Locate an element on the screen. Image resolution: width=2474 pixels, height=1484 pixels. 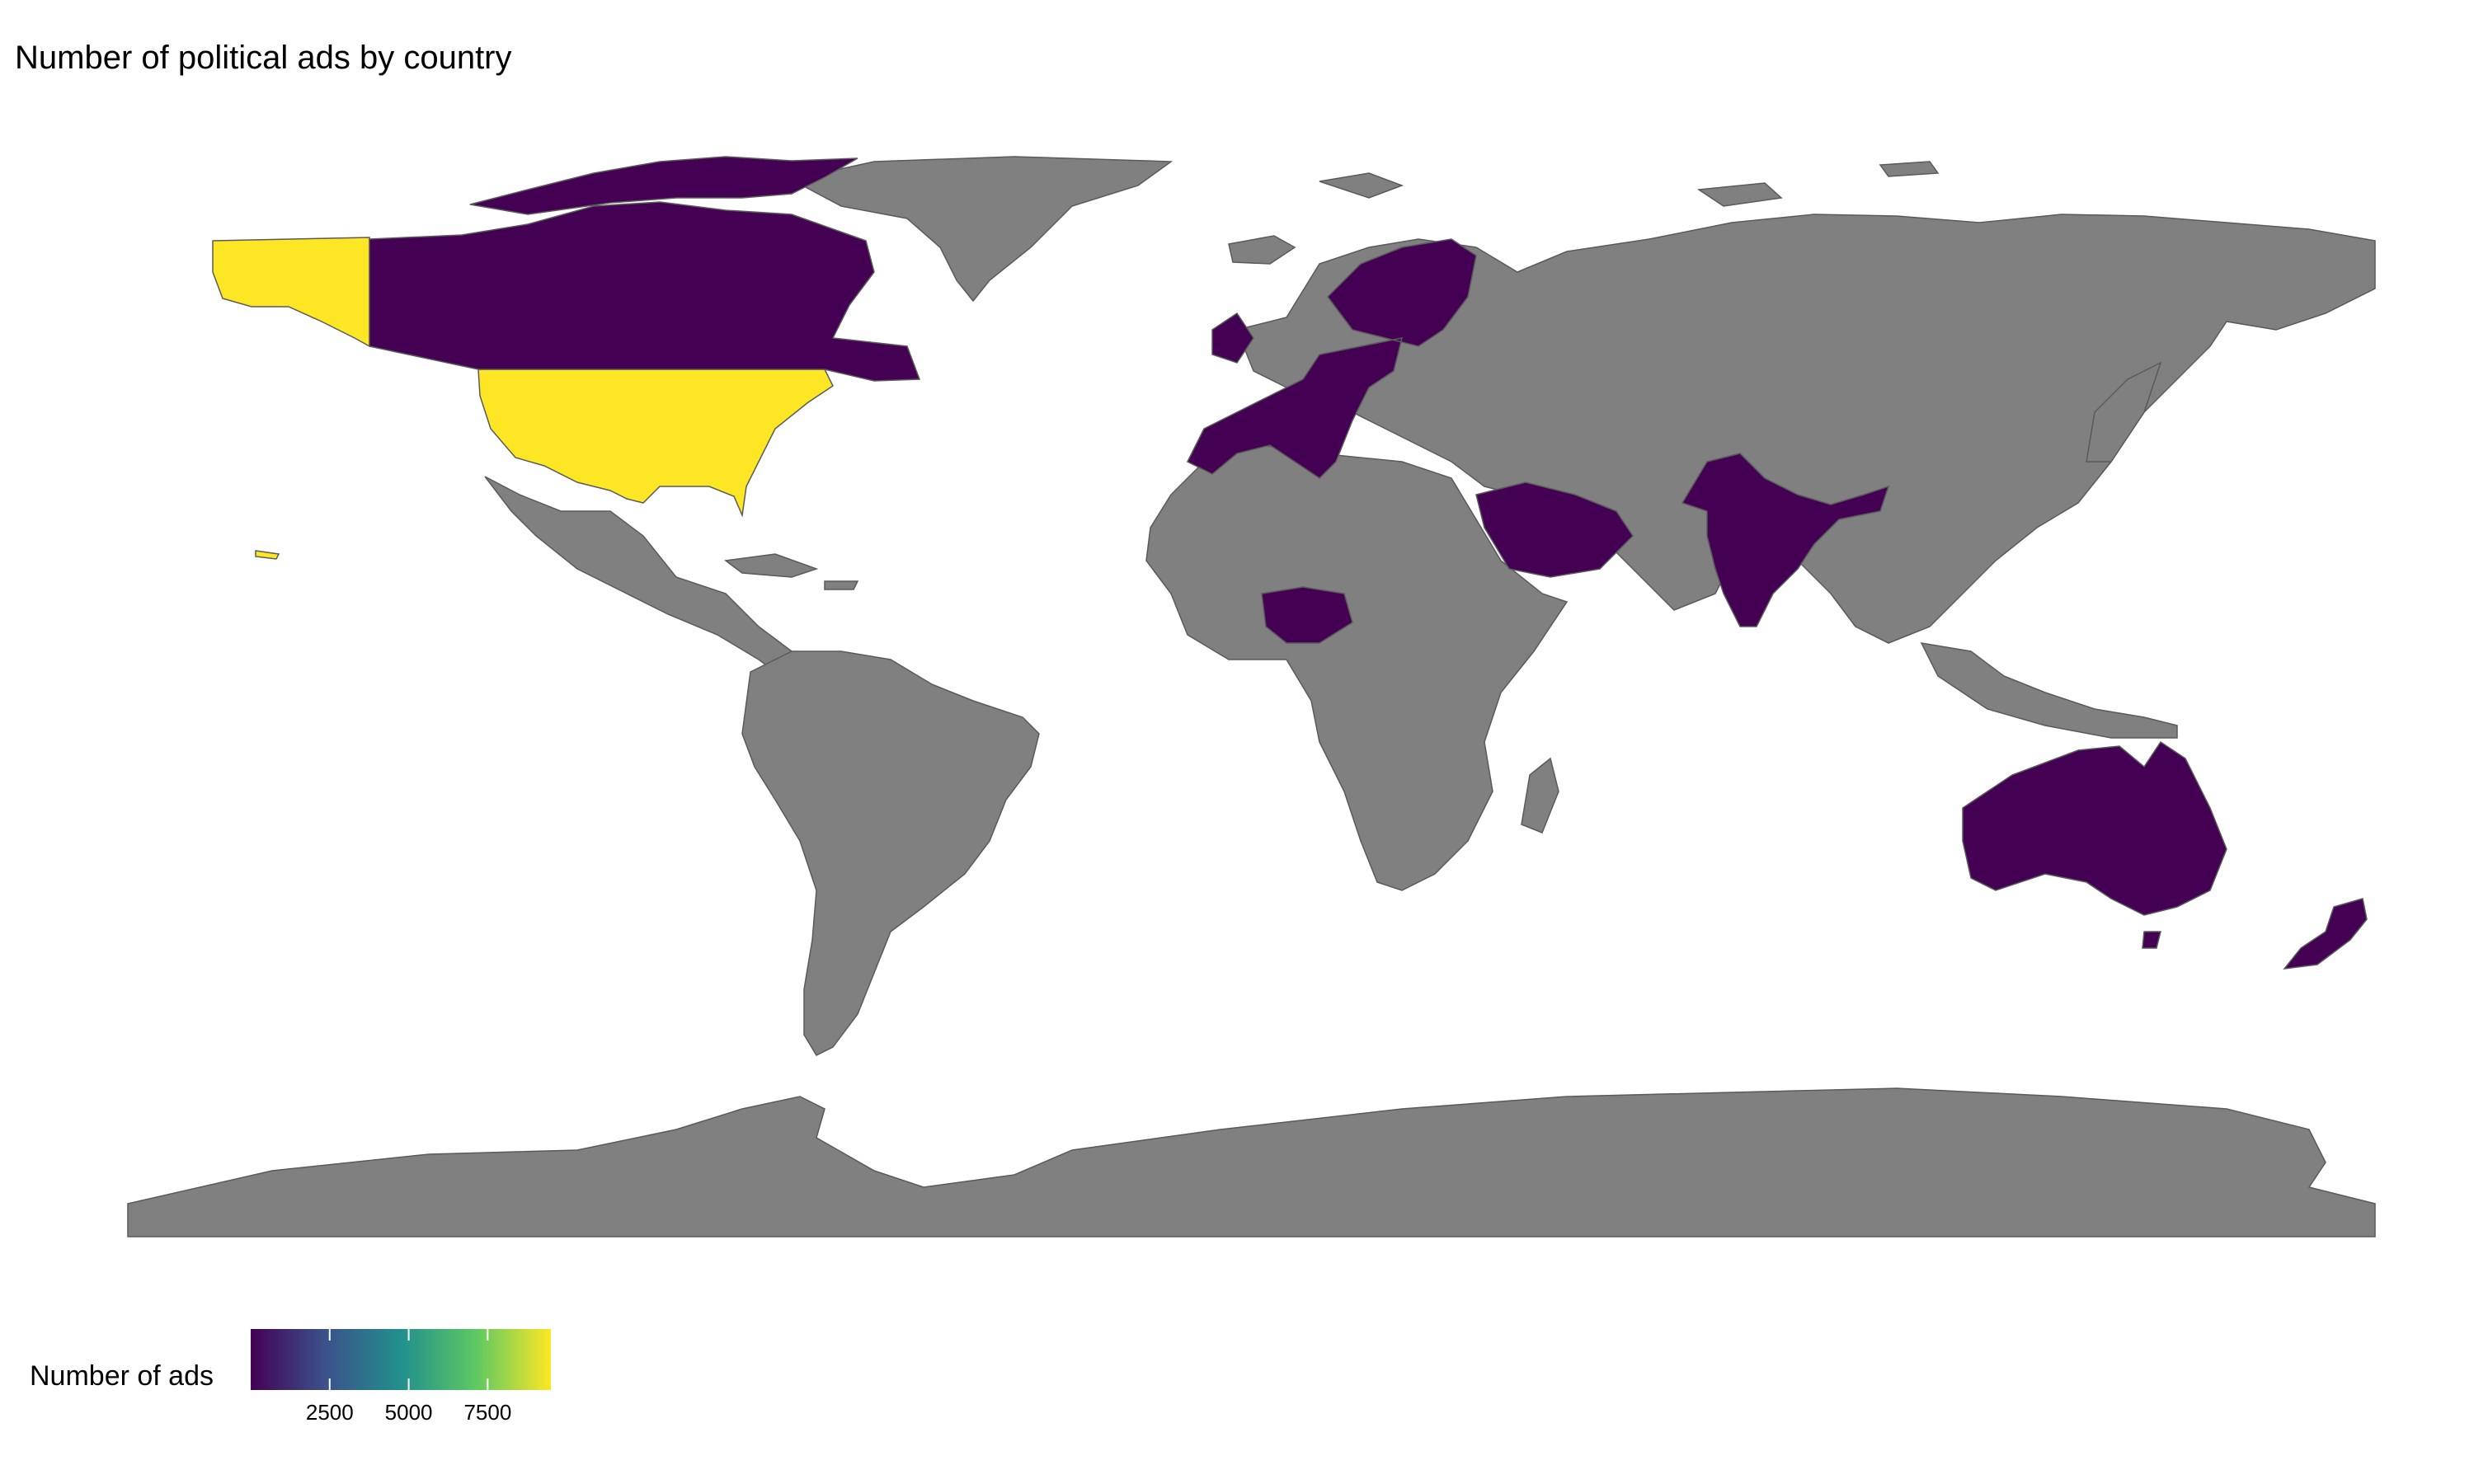
land-greenland is located at coordinates (981, 229).